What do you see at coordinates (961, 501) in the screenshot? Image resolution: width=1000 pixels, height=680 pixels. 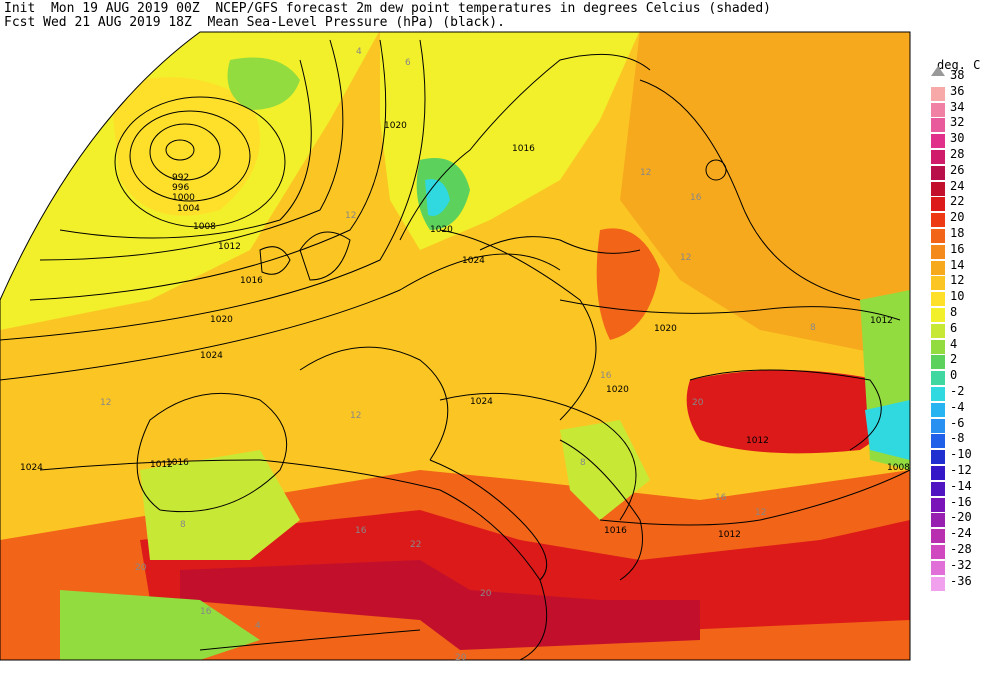 I see `colorbar-label: -16` at bounding box center [961, 501].